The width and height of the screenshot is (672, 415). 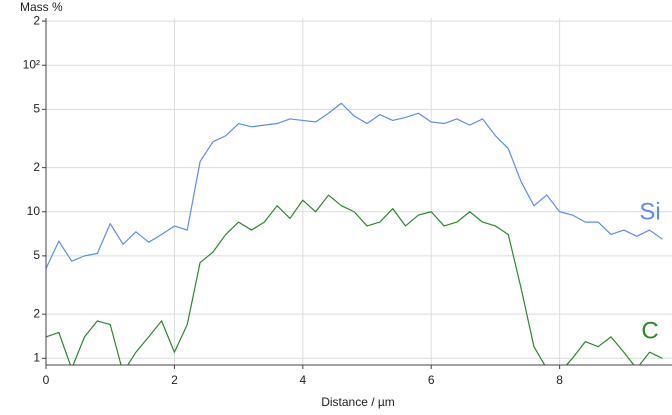 What do you see at coordinates (34, 211) in the screenshot?
I see `y-tick-label: 10` at bounding box center [34, 211].